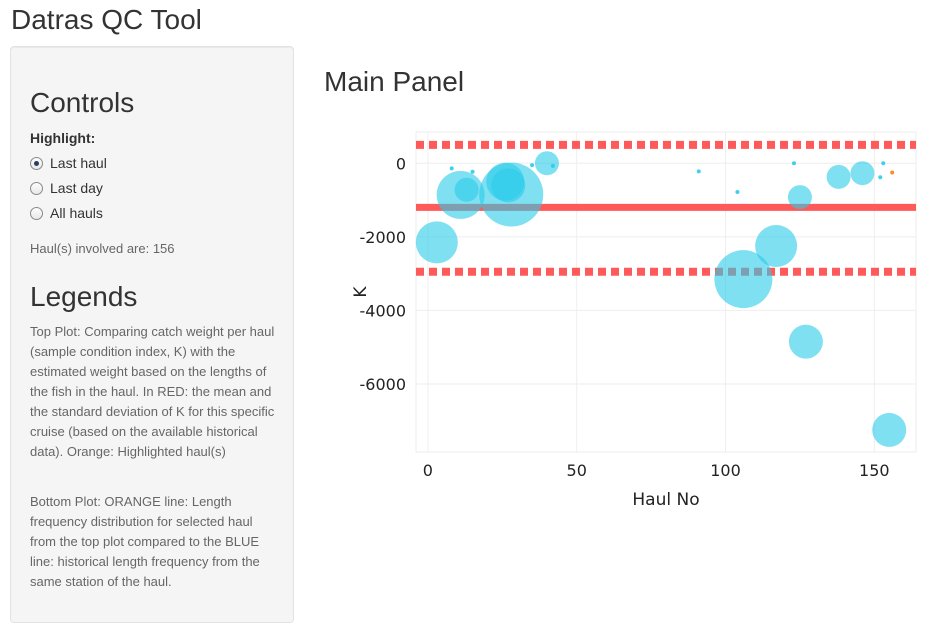 The width and height of the screenshot is (931, 635). What do you see at coordinates (892, 172) in the screenshot?
I see `highlighted-point` at bounding box center [892, 172].